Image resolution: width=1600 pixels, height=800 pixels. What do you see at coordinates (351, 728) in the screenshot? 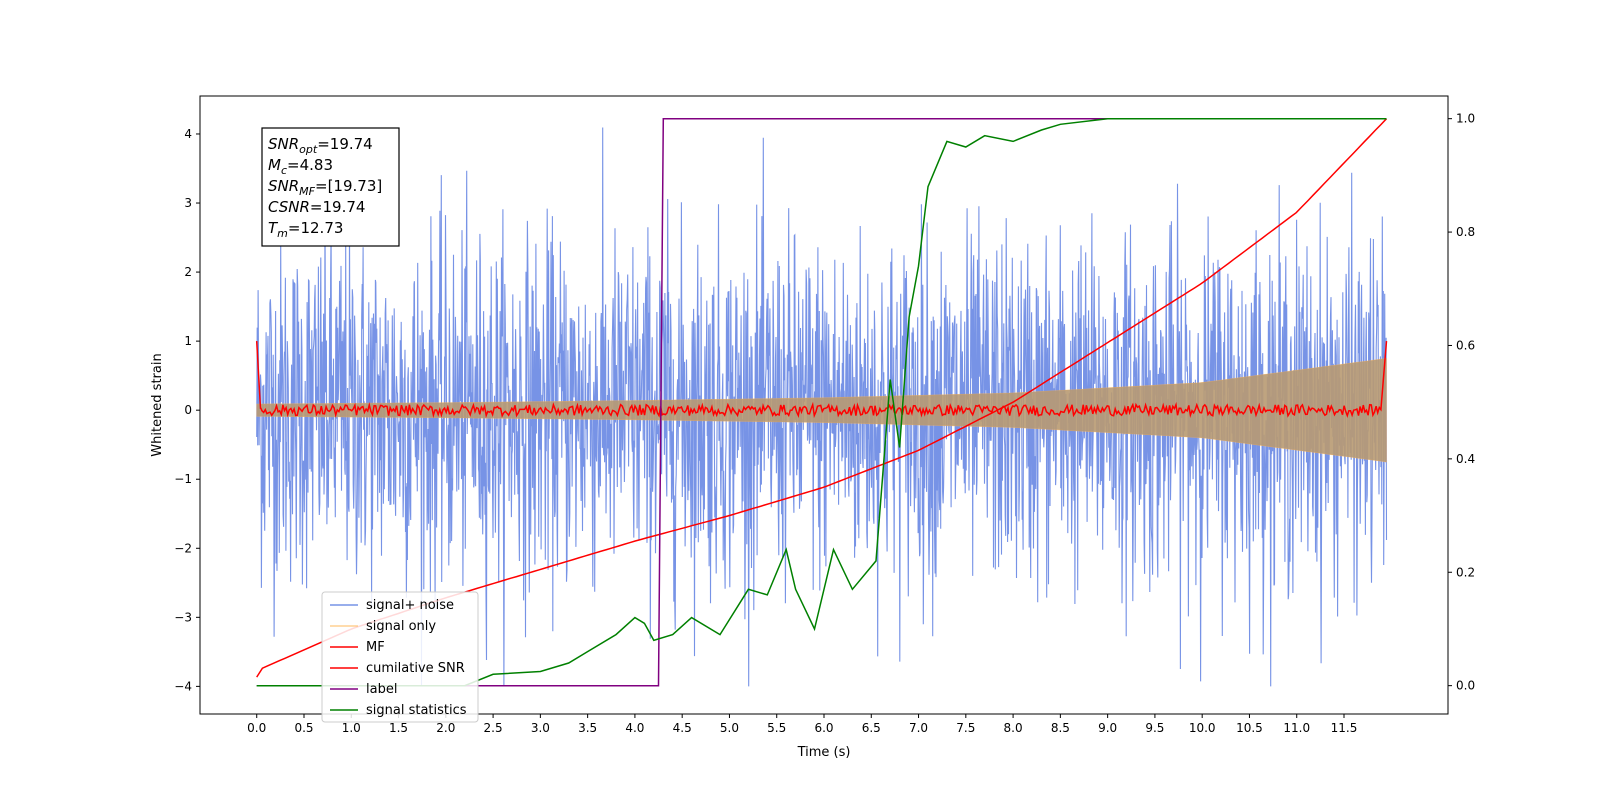
I see `x-tick-label: 1.0` at bounding box center [351, 728].